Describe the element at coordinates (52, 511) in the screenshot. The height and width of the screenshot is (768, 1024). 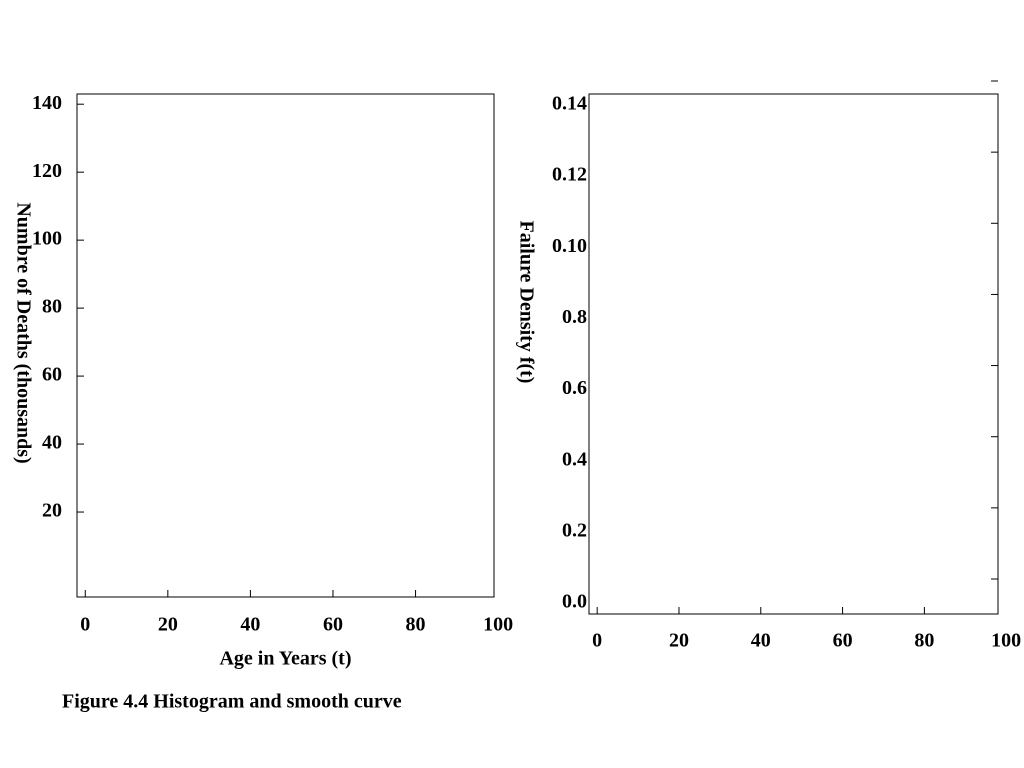
I see `y-tick-label: 20` at that location.